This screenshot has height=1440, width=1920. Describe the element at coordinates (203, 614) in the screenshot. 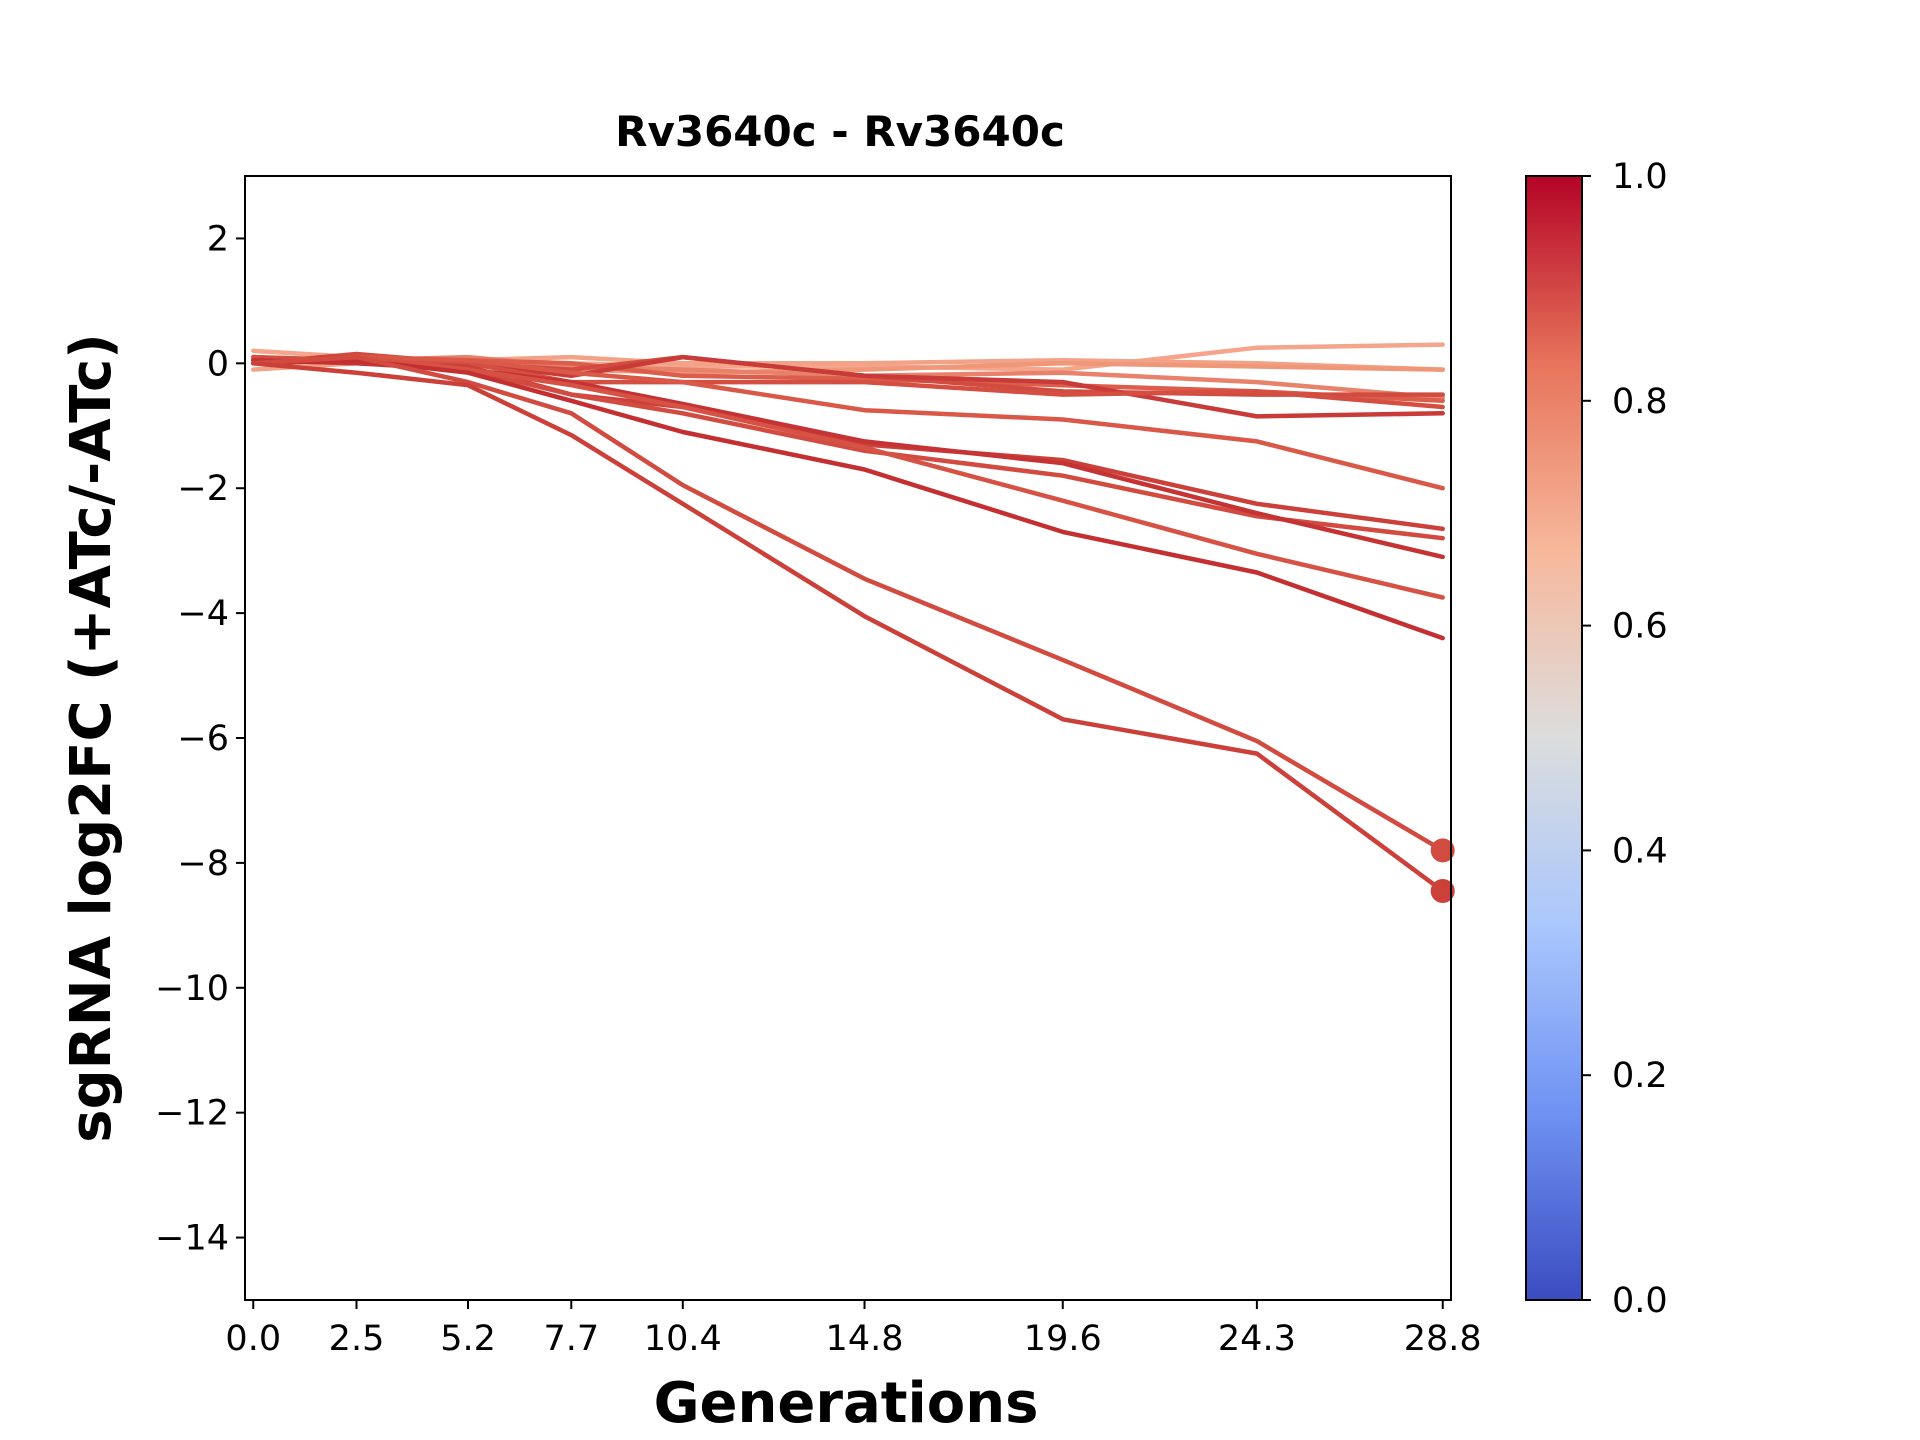

I see `y-tick-label: −4` at that location.